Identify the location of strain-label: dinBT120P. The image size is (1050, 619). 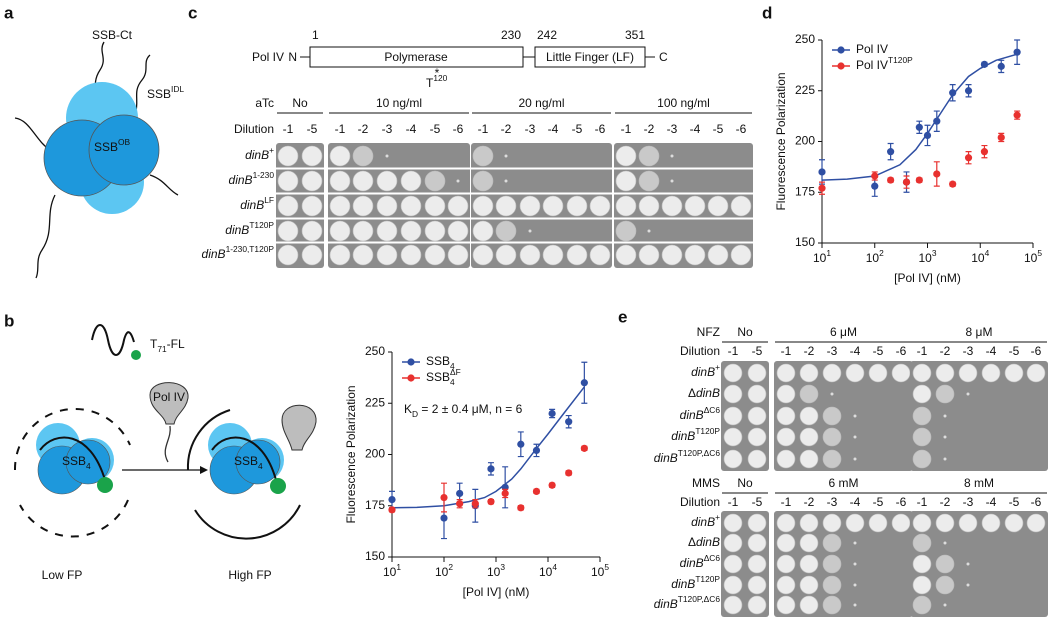
(695, 582).